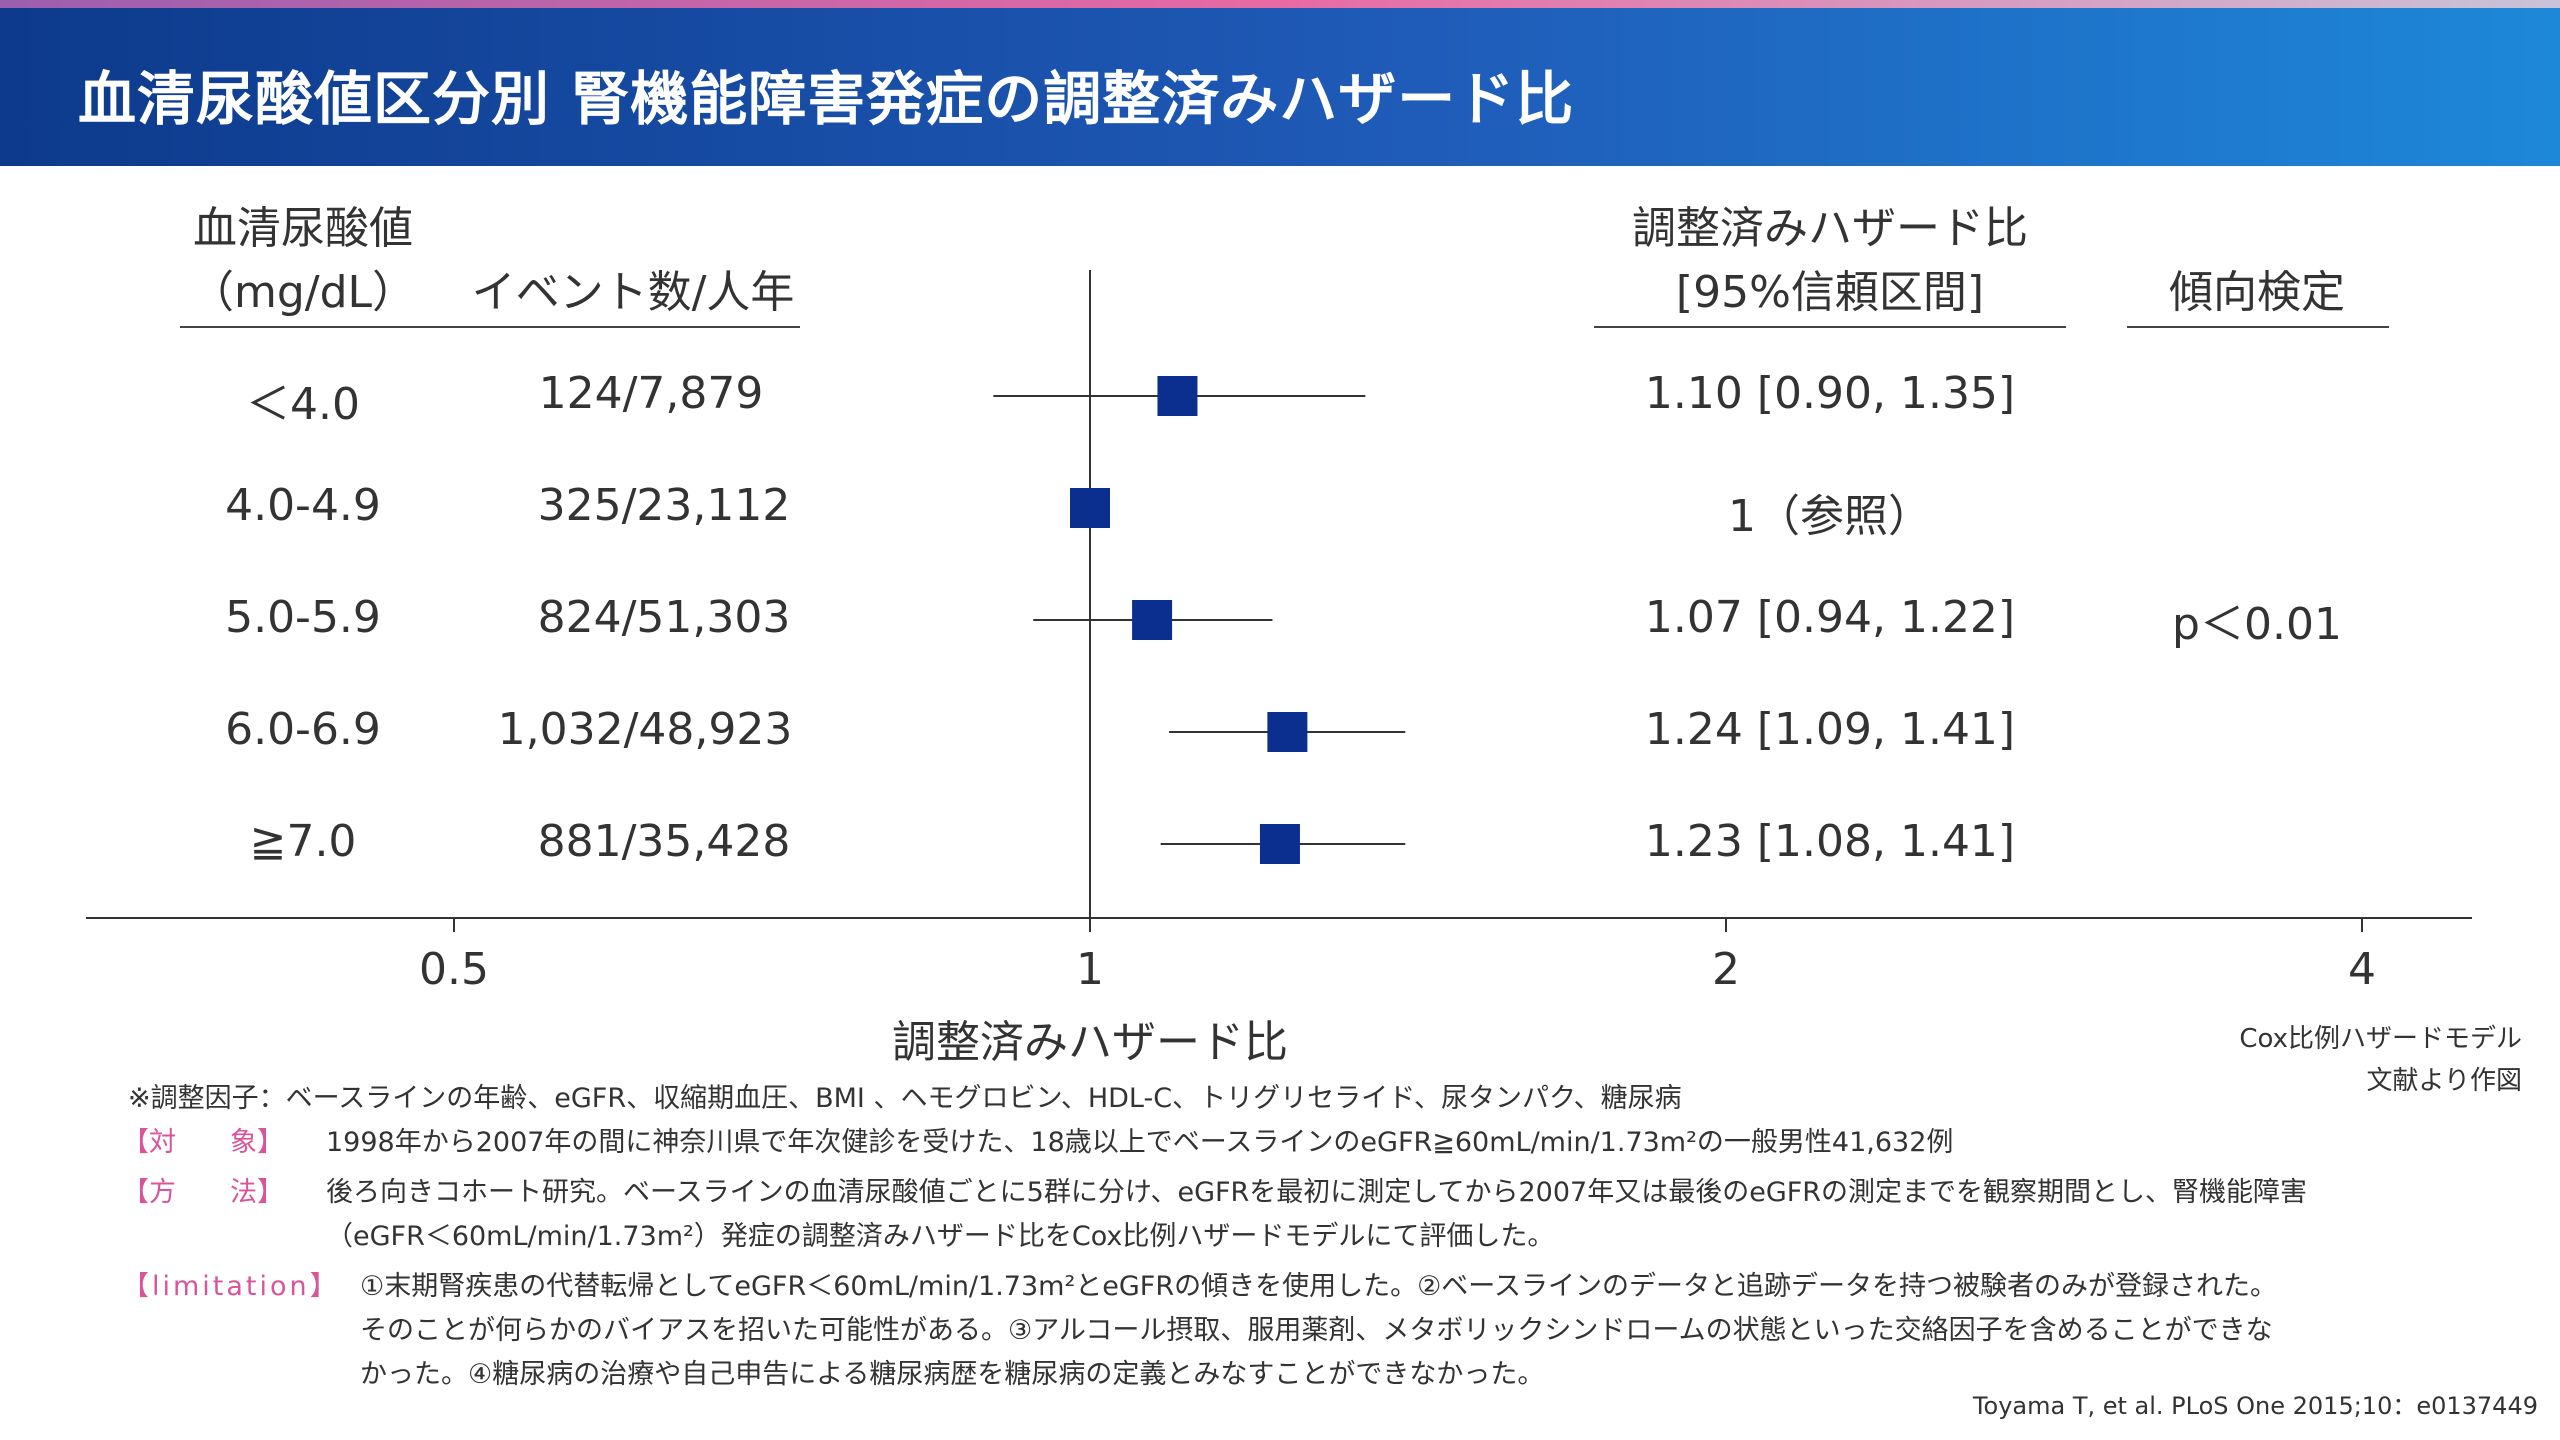 The height and width of the screenshot is (1440, 2560). Describe the element at coordinates (303, 505) in the screenshot. I see `row-category: 4.0-4.9` at that location.